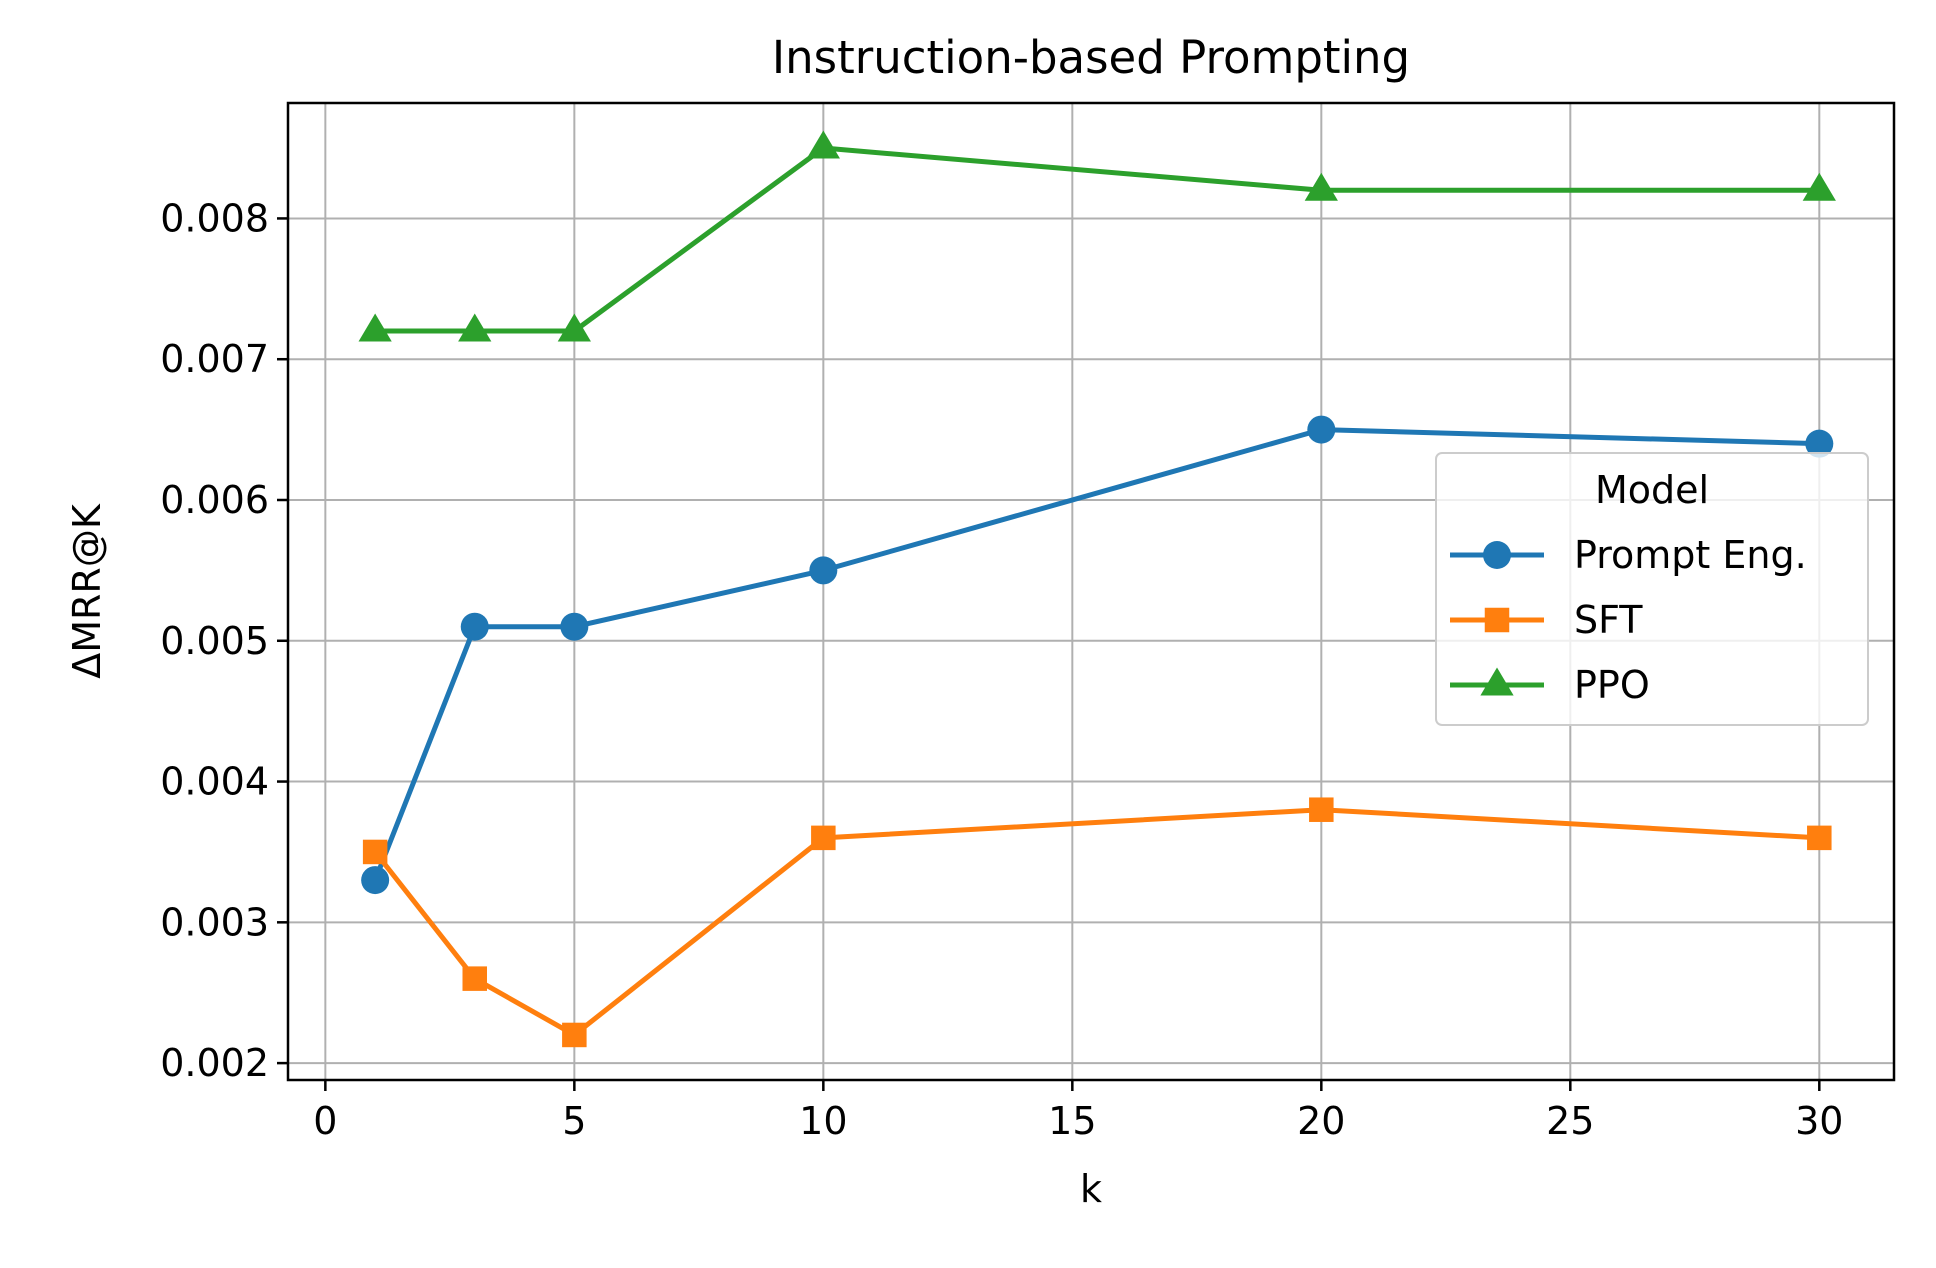 The width and height of the screenshot is (1936, 1268). What do you see at coordinates (1497, 620) in the screenshot?
I see `legend-marker-sft` at bounding box center [1497, 620].